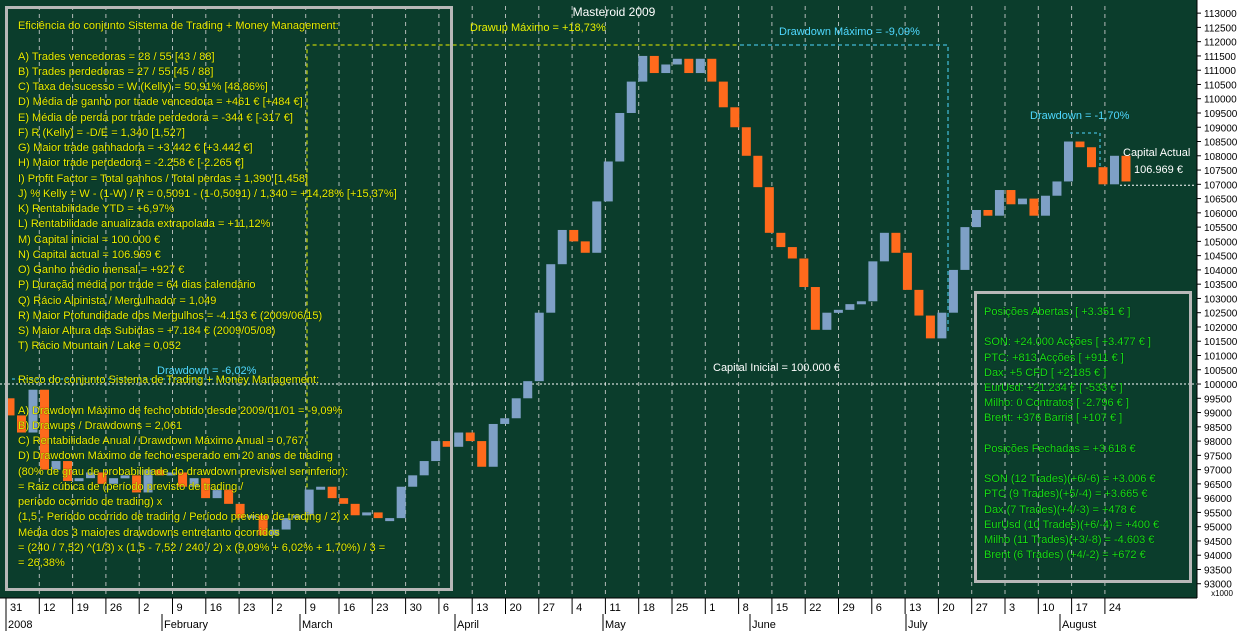  I want to click on capital-actual-value: 106.969 €, so click(1158, 170).